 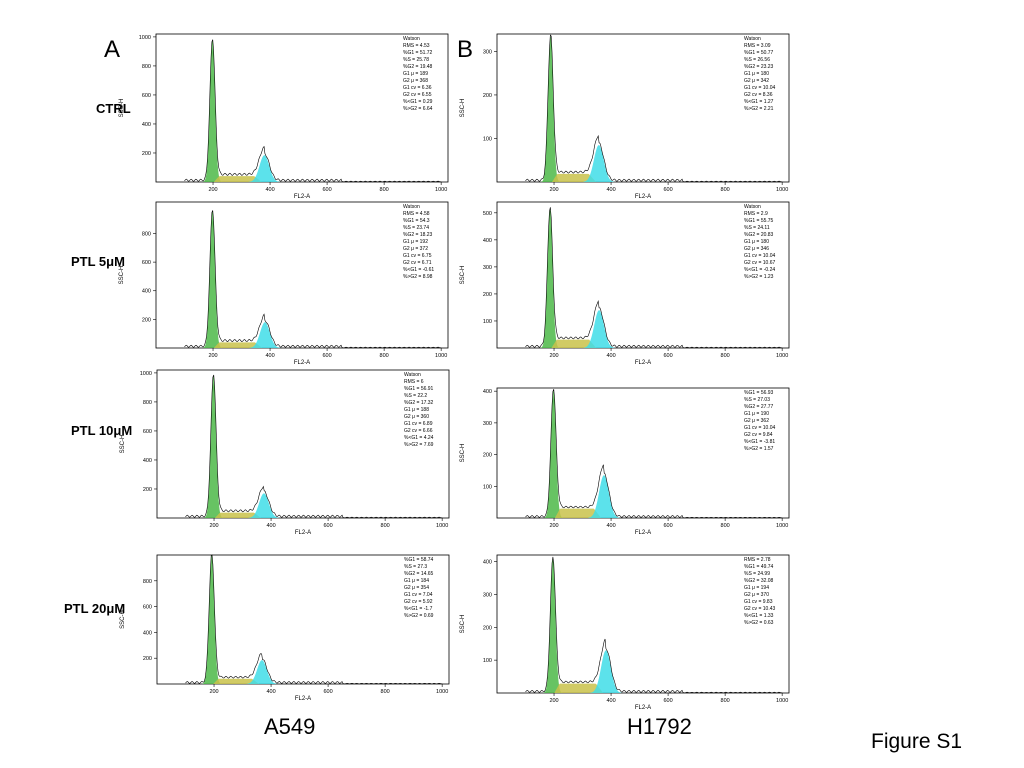 I want to click on stats-line: G1 μ = 180, so click(x=756, y=74).